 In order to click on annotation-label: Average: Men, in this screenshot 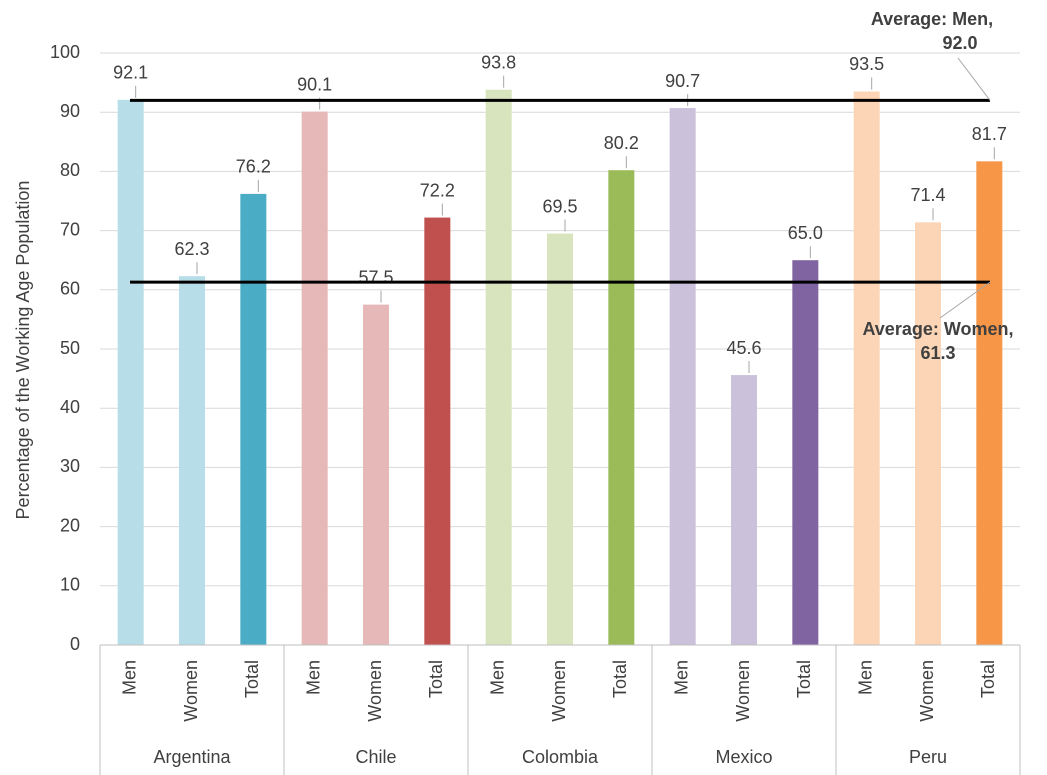, I will do `click(932, 19)`.